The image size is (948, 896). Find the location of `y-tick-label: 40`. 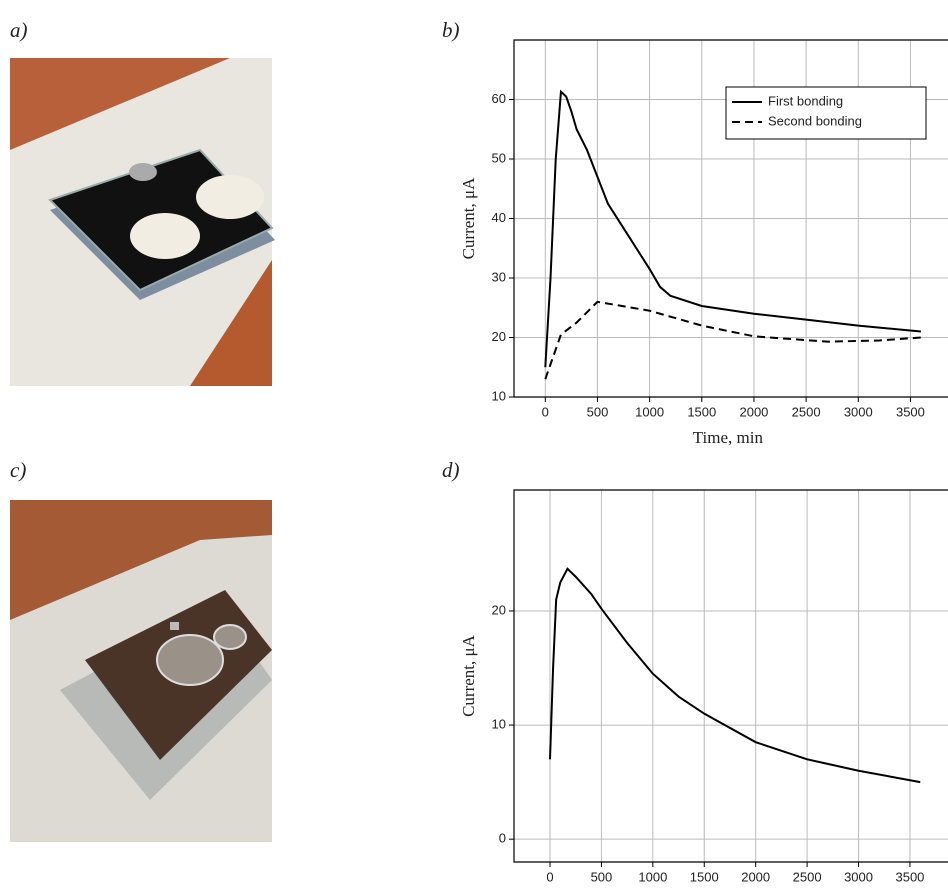

y-tick-label: 40 is located at coordinates (499, 217).